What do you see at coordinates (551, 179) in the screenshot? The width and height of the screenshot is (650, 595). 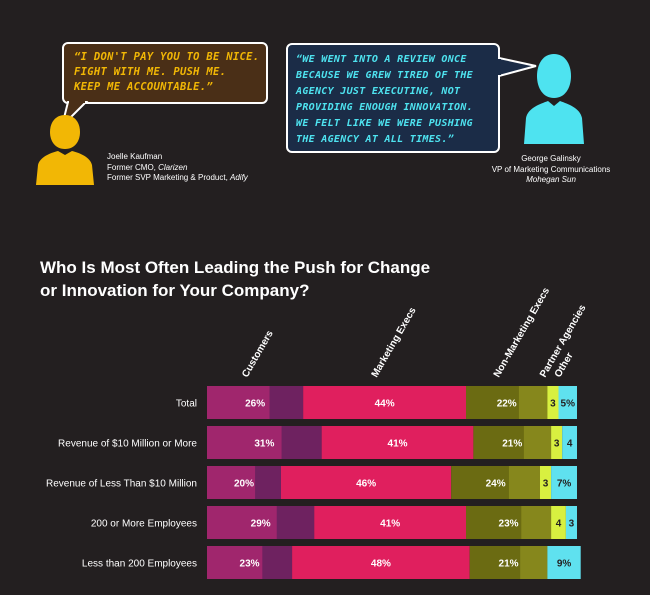 I see `person-company: Mohegan Sun` at bounding box center [551, 179].